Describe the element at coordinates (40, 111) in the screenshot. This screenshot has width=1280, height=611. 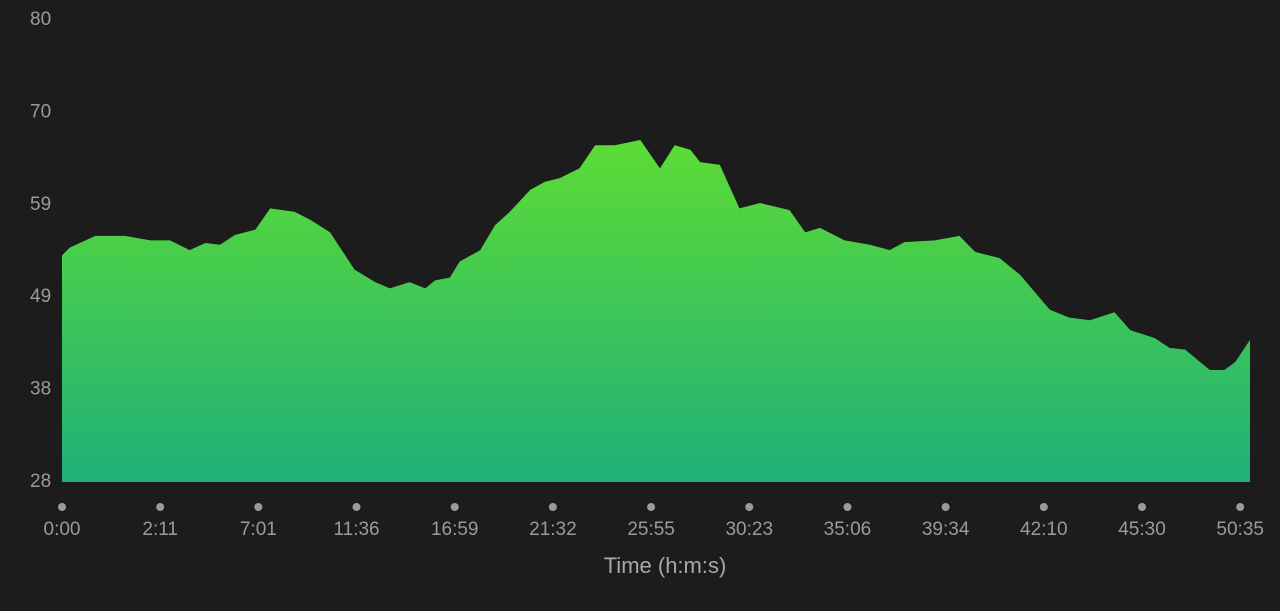
I see `y-tick-label: 70` at that location.